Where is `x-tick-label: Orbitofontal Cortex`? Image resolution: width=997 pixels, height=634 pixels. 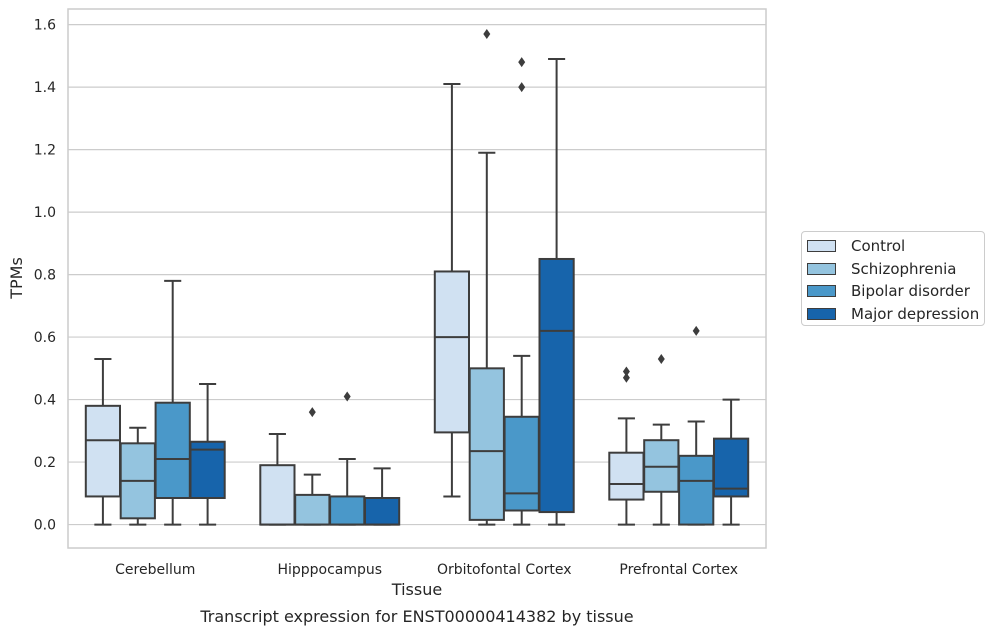
x-tick-label: Orbitofontal Cortex is located at coordinates (504, 570).